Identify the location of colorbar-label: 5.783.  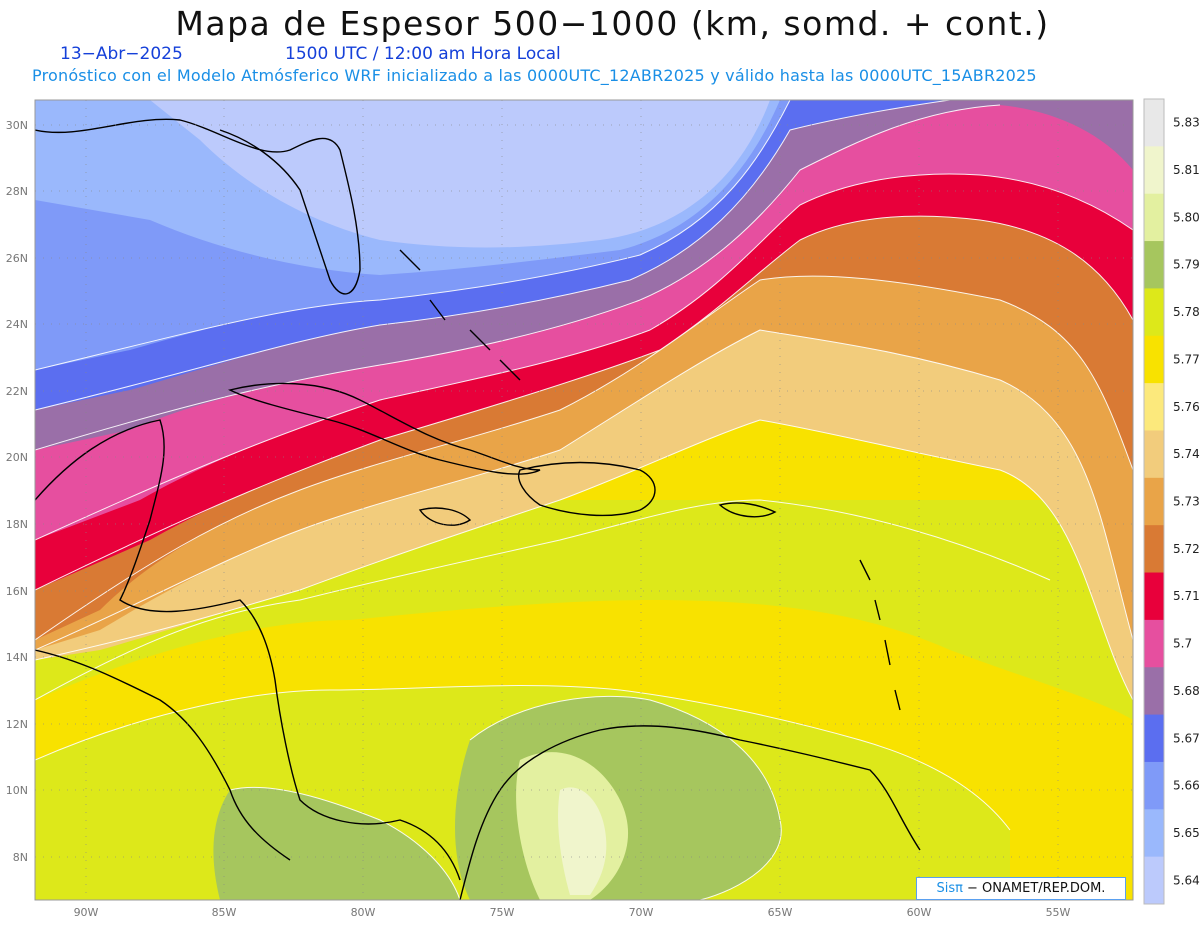
(1186, 312).